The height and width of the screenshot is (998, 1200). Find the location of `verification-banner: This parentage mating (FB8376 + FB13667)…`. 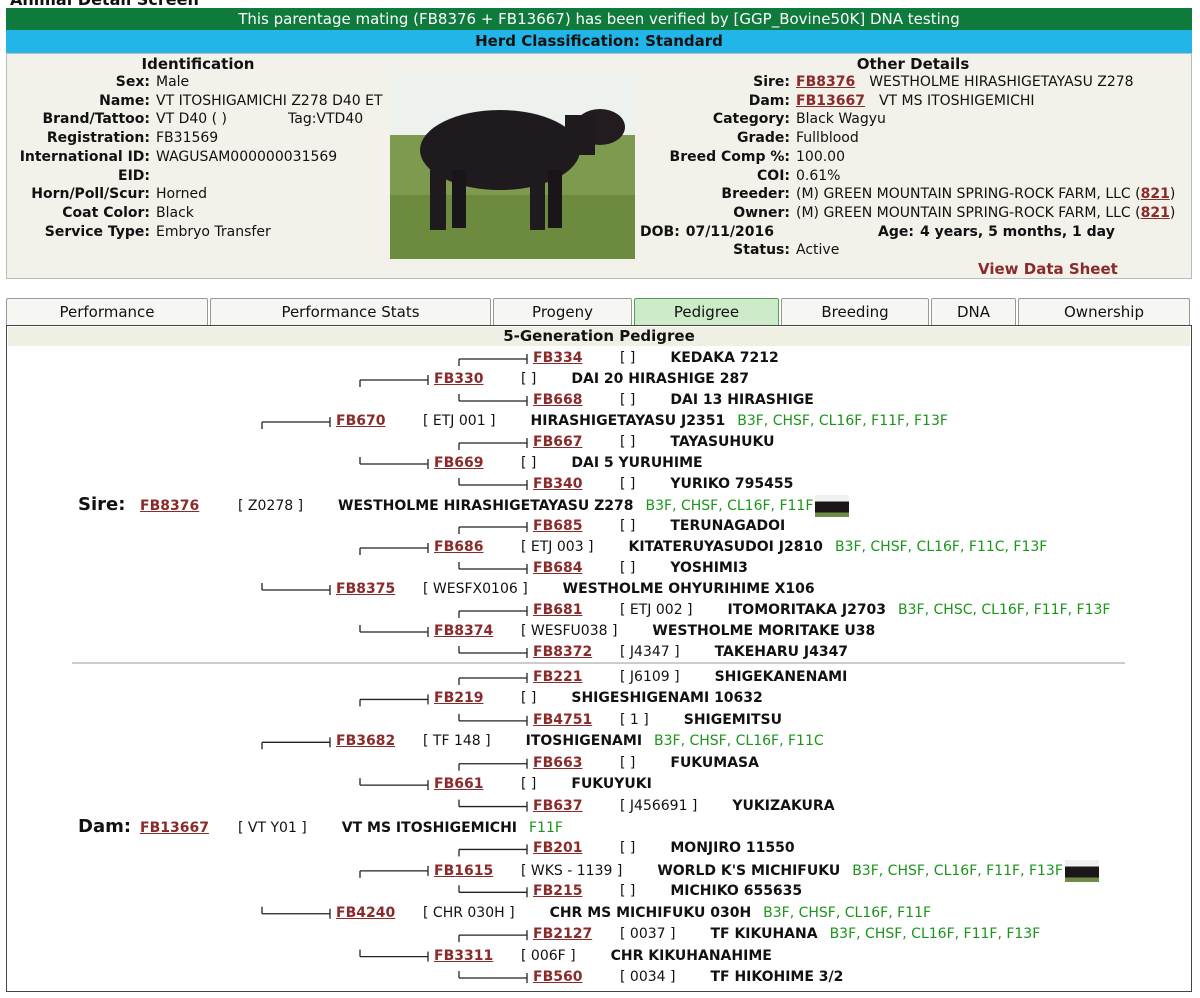

verification-banner: This parentage mating (FB8376 + FB13667)… is located at coordinates (599, 19).